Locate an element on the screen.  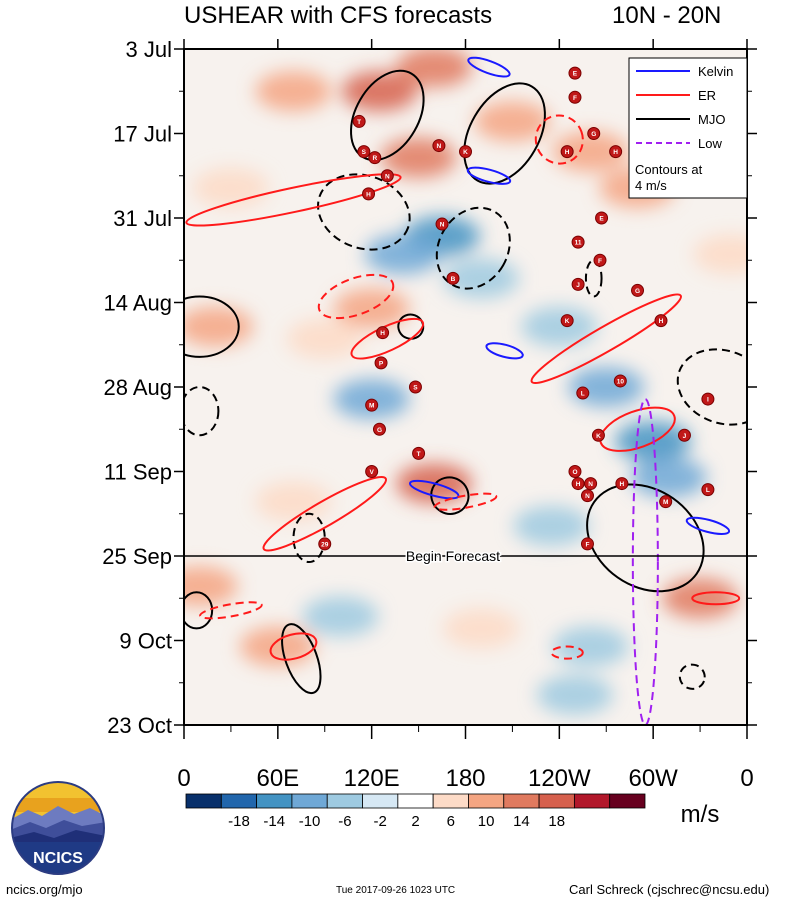
forecast-start-label: Begin Forecast is located at coordinates (453, 556).